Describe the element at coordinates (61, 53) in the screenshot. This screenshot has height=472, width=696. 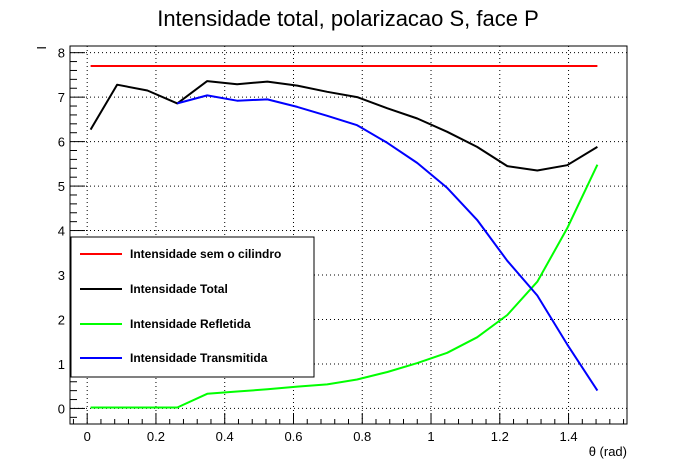
I see `y-tick-label: 8` at that location.